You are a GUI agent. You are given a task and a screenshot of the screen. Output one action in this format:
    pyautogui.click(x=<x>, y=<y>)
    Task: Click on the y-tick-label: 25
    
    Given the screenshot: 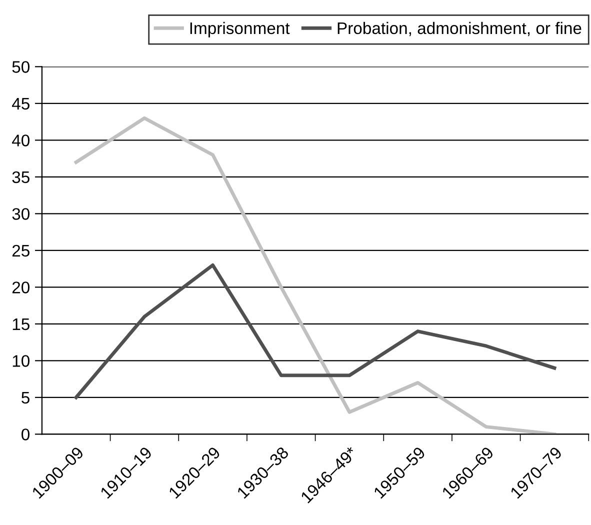 What is the action you would take?
    pyautogui.click(x=21, y=250)
    